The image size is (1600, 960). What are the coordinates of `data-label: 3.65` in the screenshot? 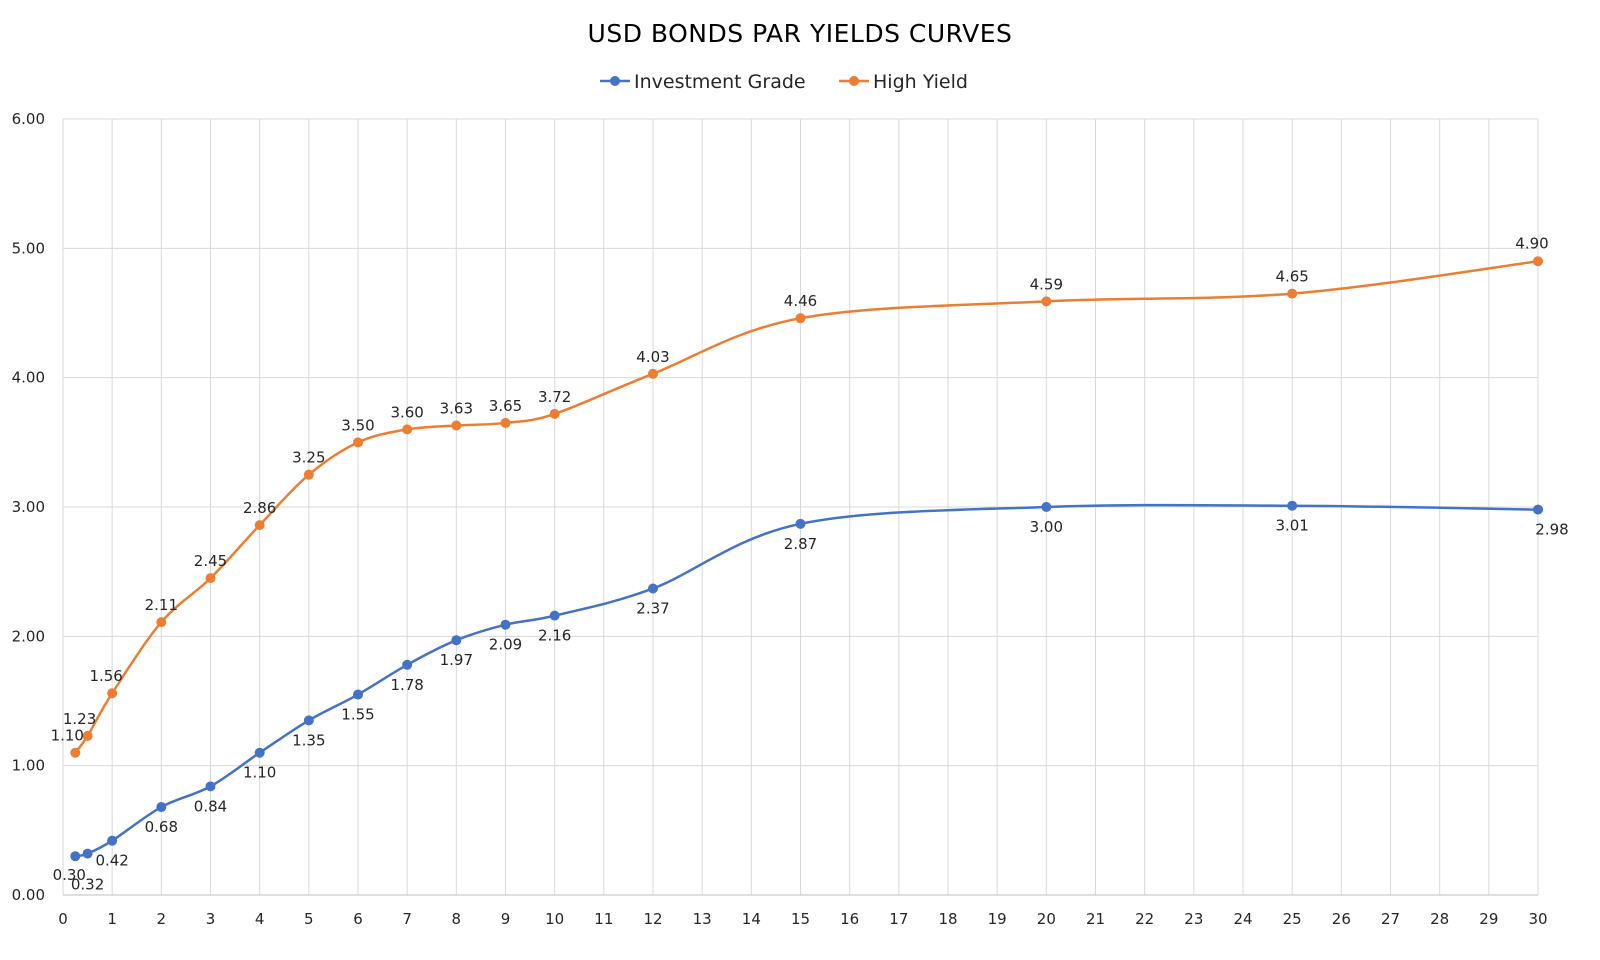 It's located at (505, 406).